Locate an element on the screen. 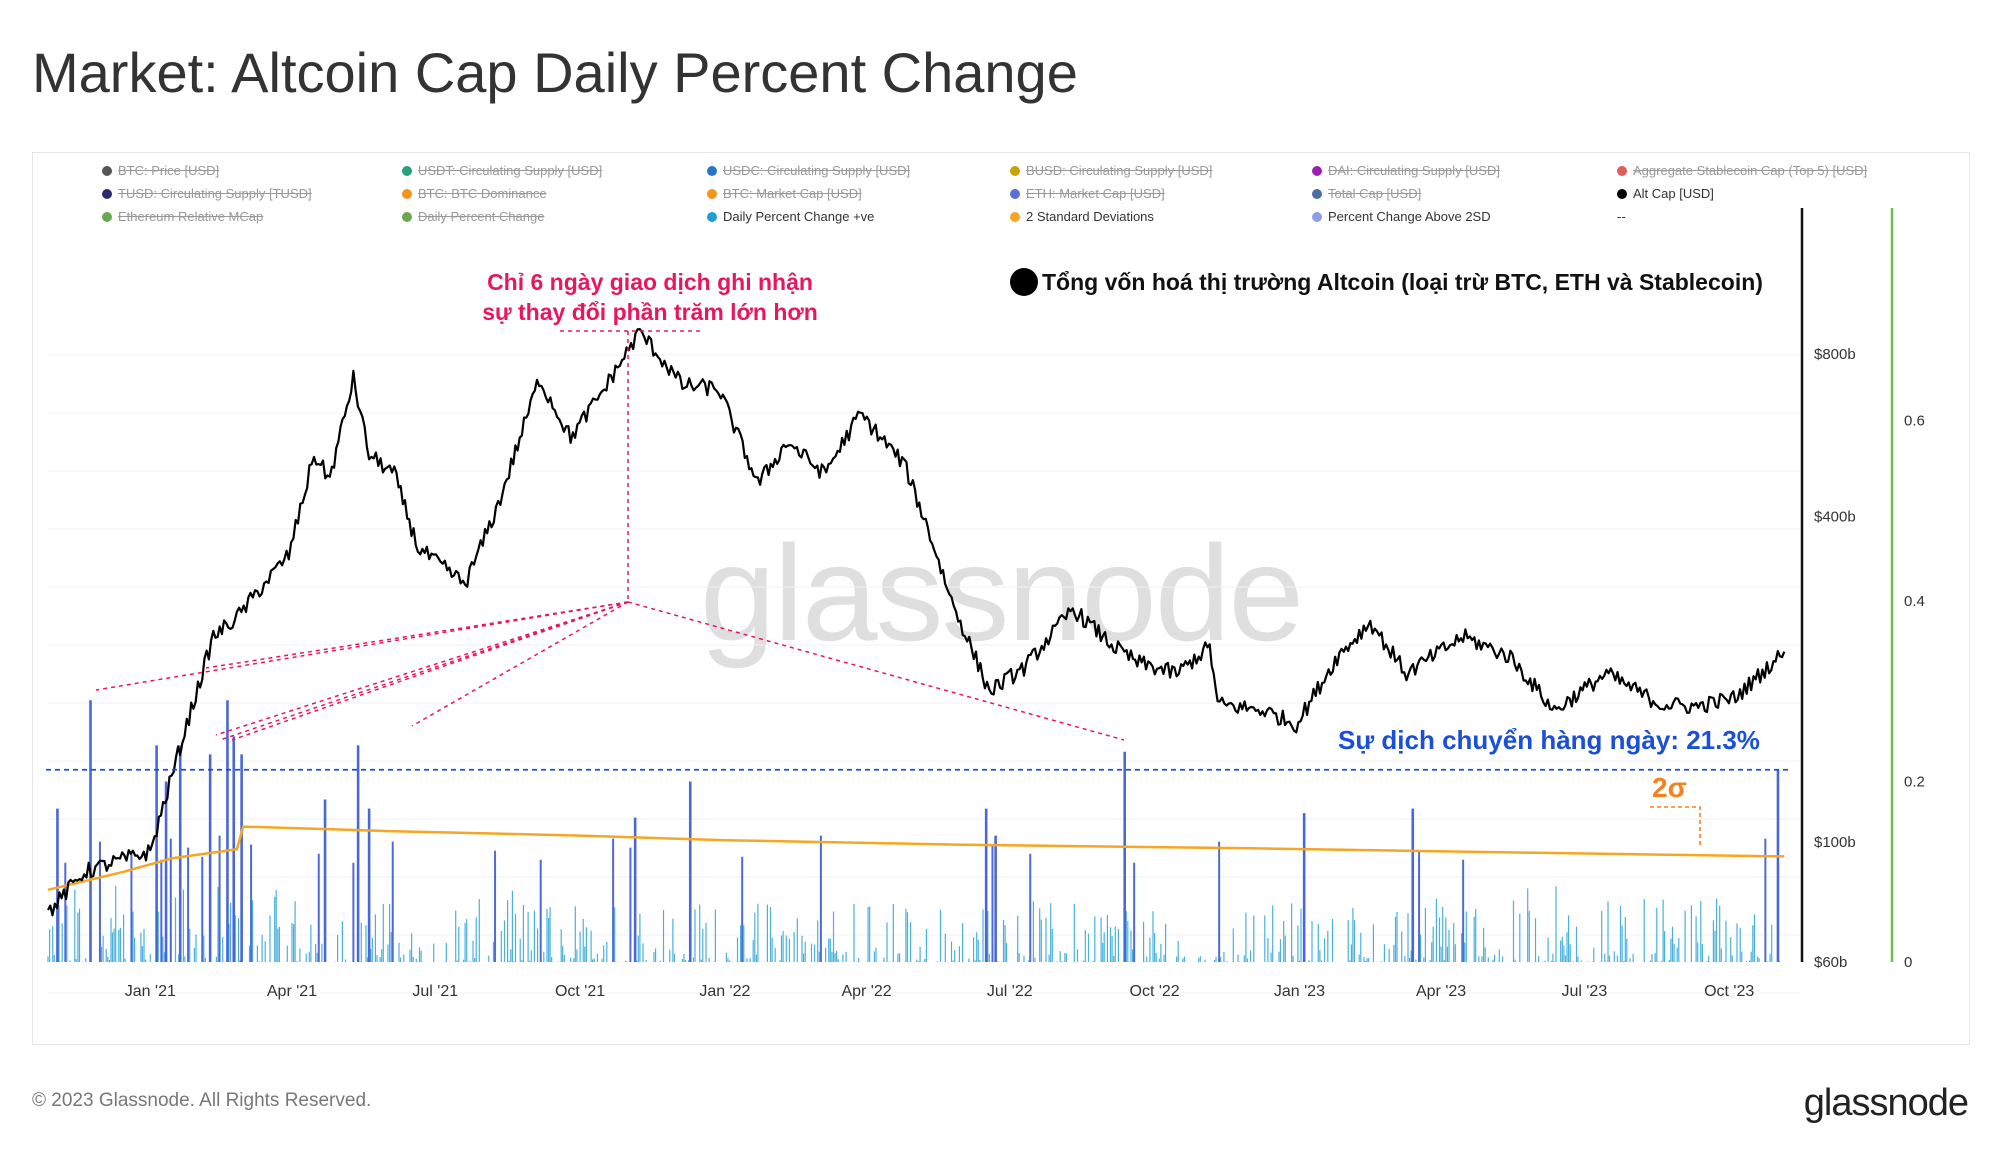 Image resolution: width=2000 pixels, height=1167 pixels. x-axis-tick-label: Oct '21 is located at coordinates (580, 991).